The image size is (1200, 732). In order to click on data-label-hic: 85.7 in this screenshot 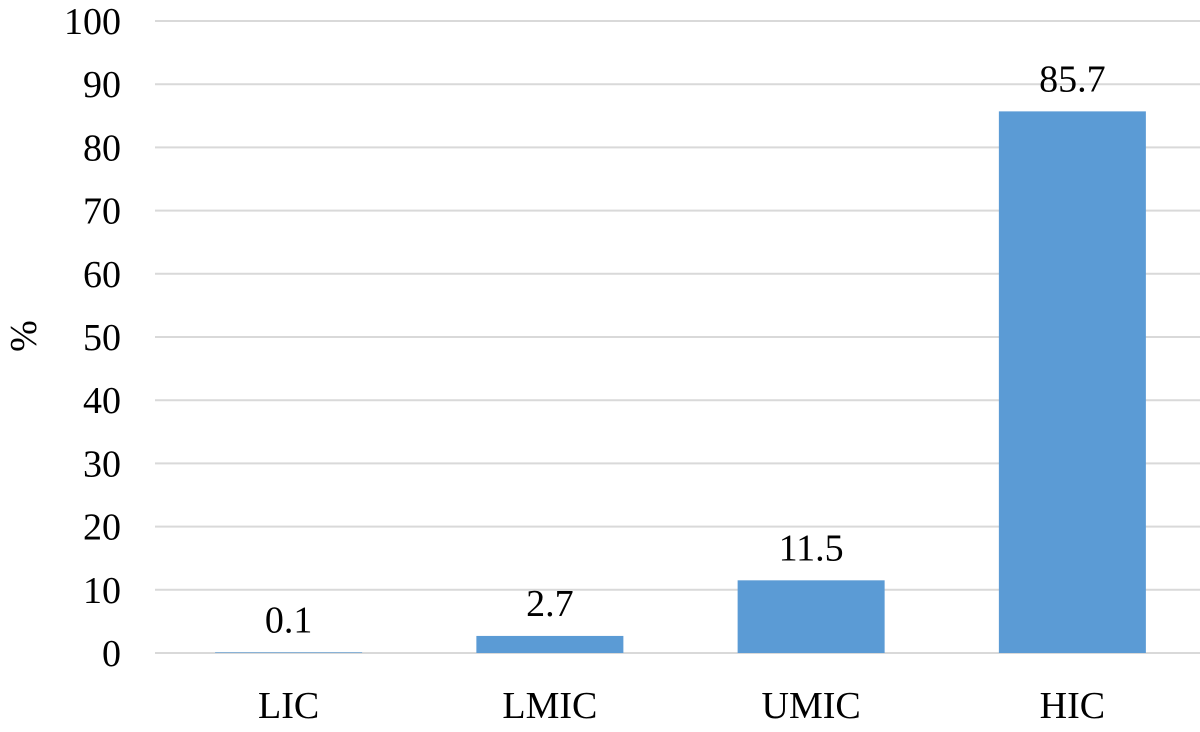, I will do `click(1072, 79)`.